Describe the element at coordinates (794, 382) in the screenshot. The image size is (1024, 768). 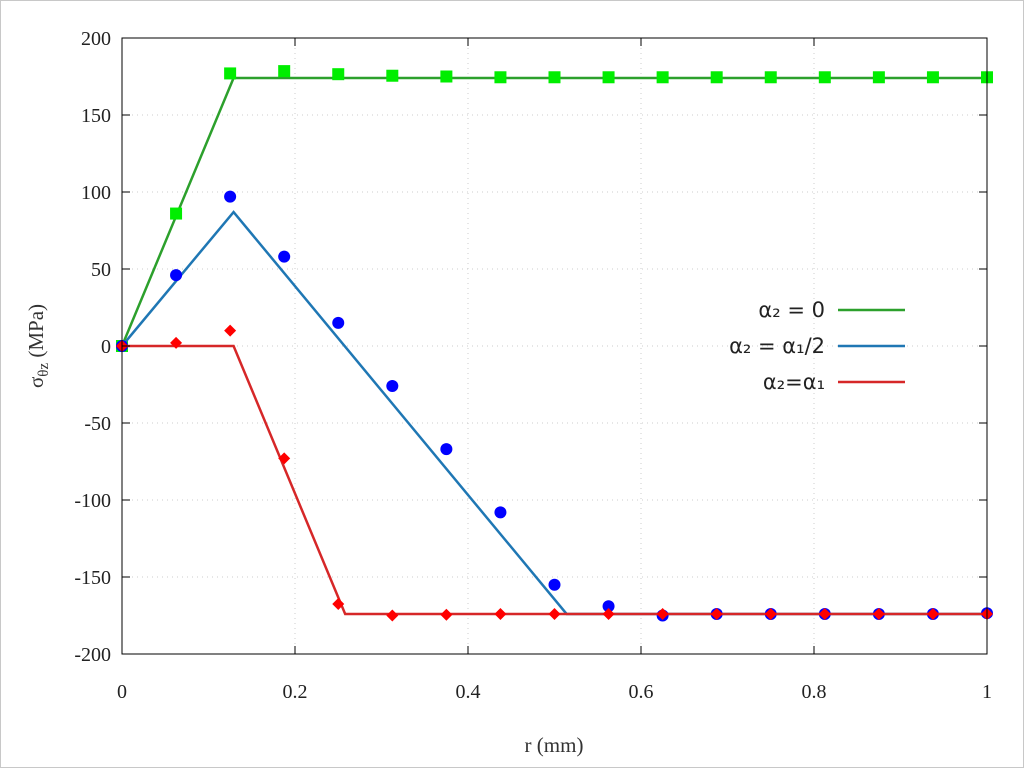
I see `legend-label: α₂=α₁` at that location.